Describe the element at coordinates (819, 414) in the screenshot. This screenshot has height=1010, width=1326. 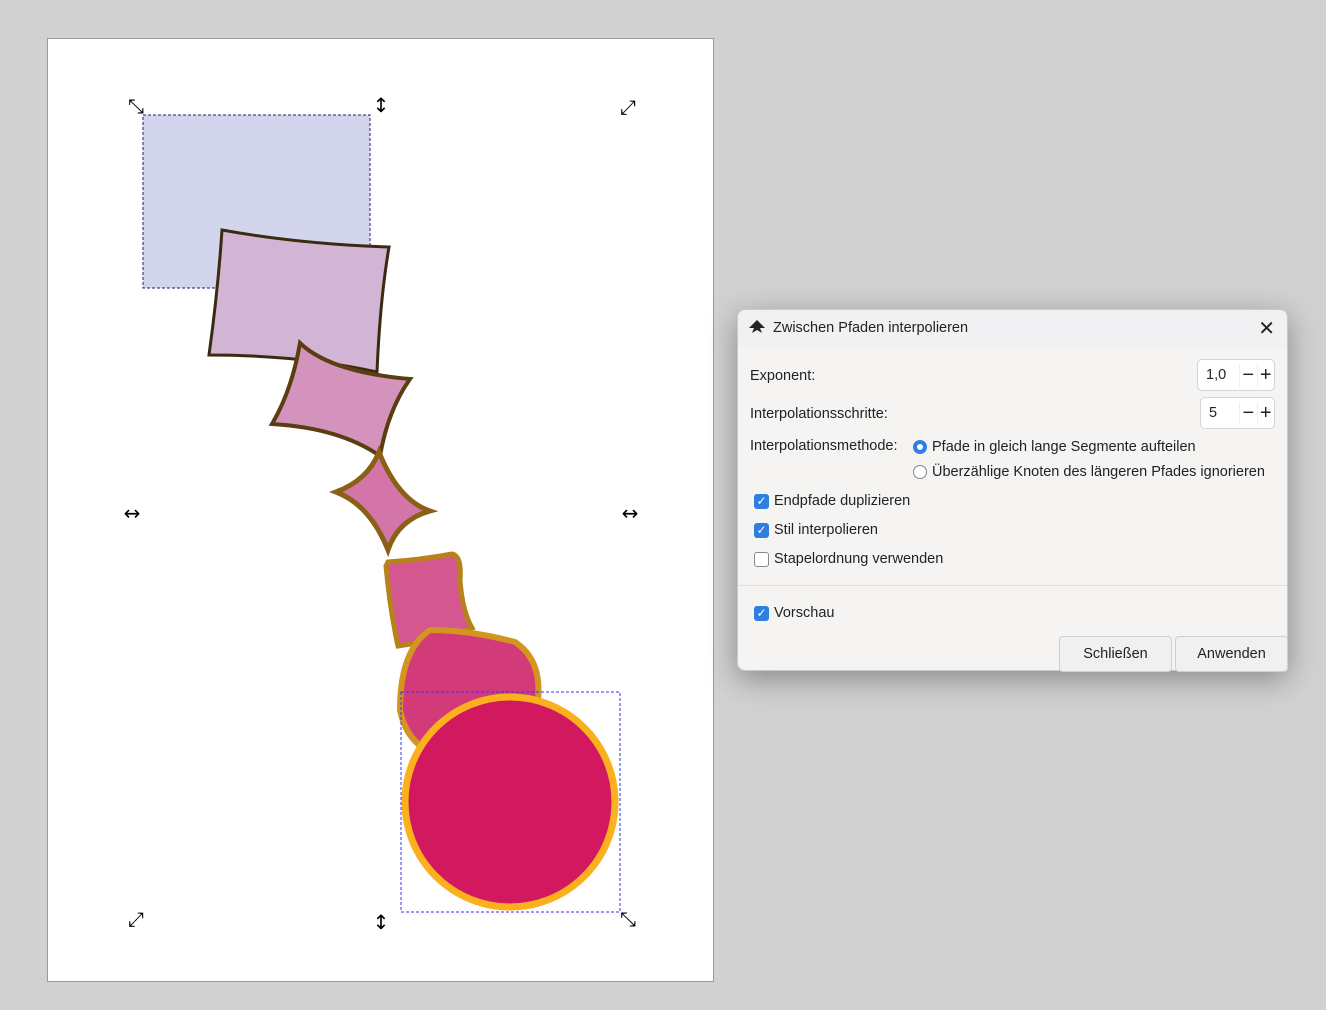
I see `steps-label: Interpolationsschritte:` at that location.